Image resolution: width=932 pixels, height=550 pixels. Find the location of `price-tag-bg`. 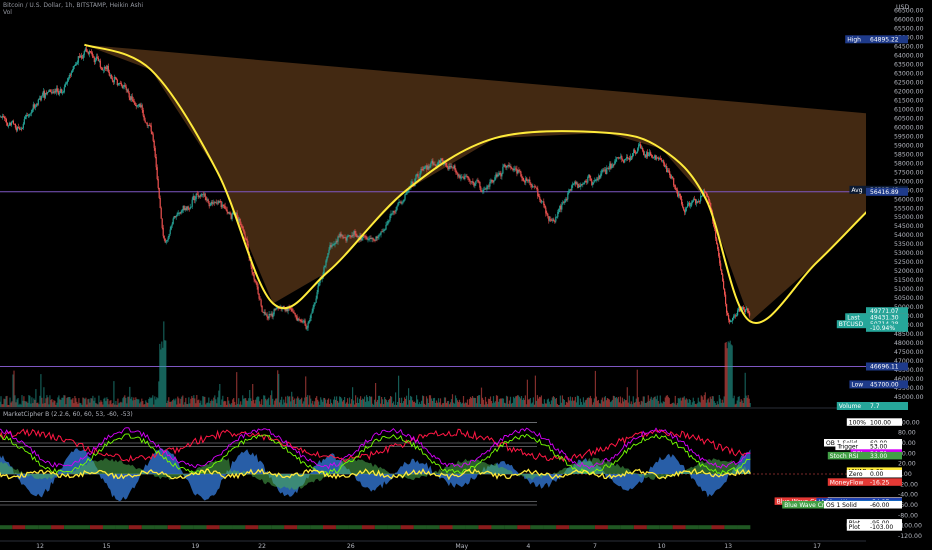

price-tag-bg is located at coordinates (887, 317).